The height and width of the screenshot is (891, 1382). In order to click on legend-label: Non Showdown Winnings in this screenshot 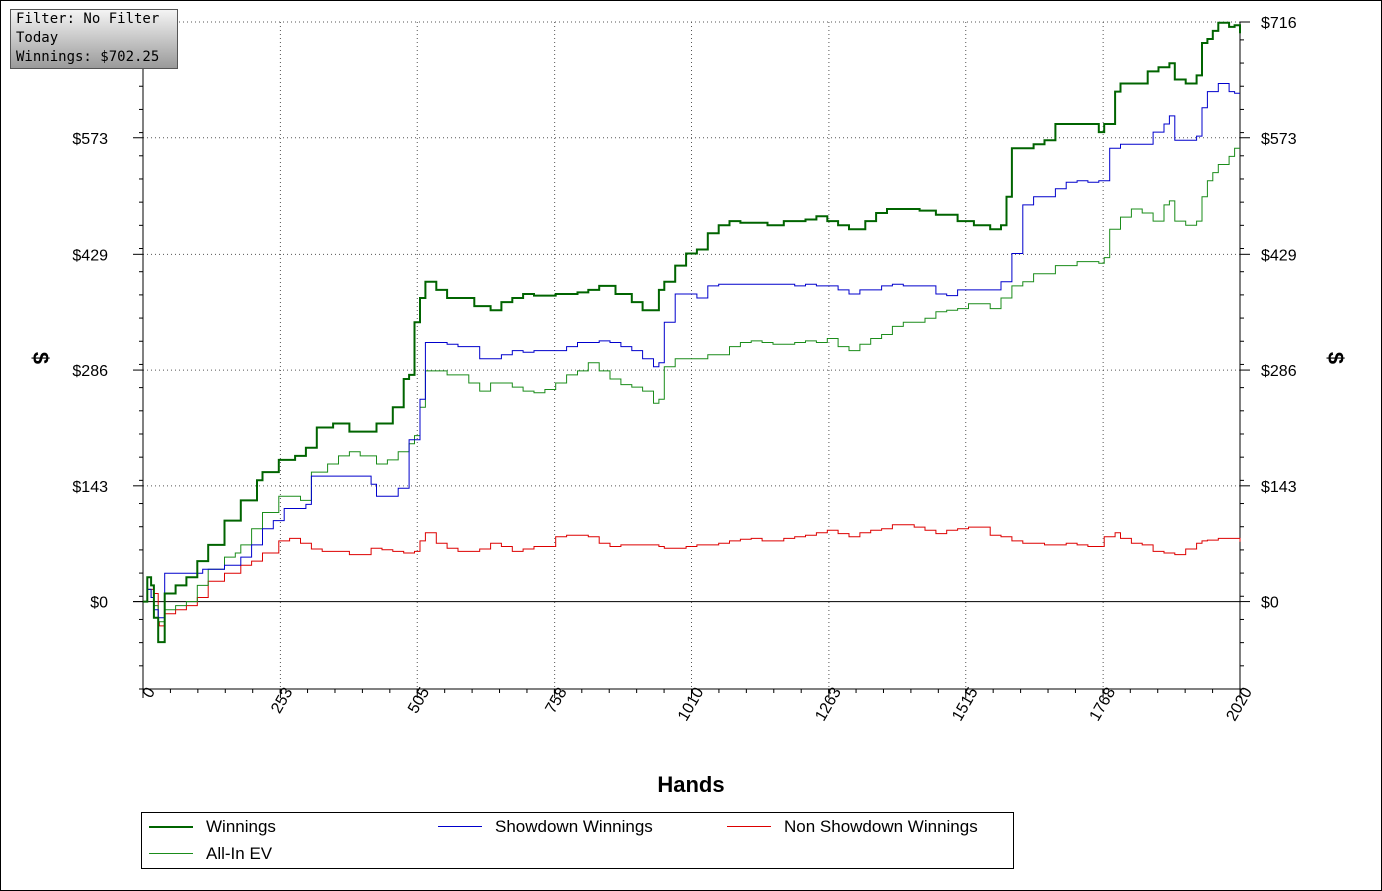, I will do `click(881, 826)`.